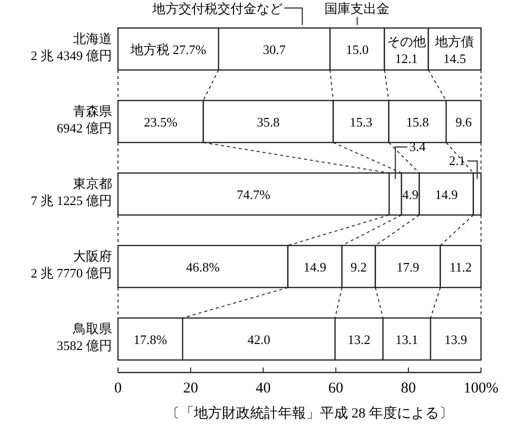  I want to click on data-label: 17.9, so click(408, 267).